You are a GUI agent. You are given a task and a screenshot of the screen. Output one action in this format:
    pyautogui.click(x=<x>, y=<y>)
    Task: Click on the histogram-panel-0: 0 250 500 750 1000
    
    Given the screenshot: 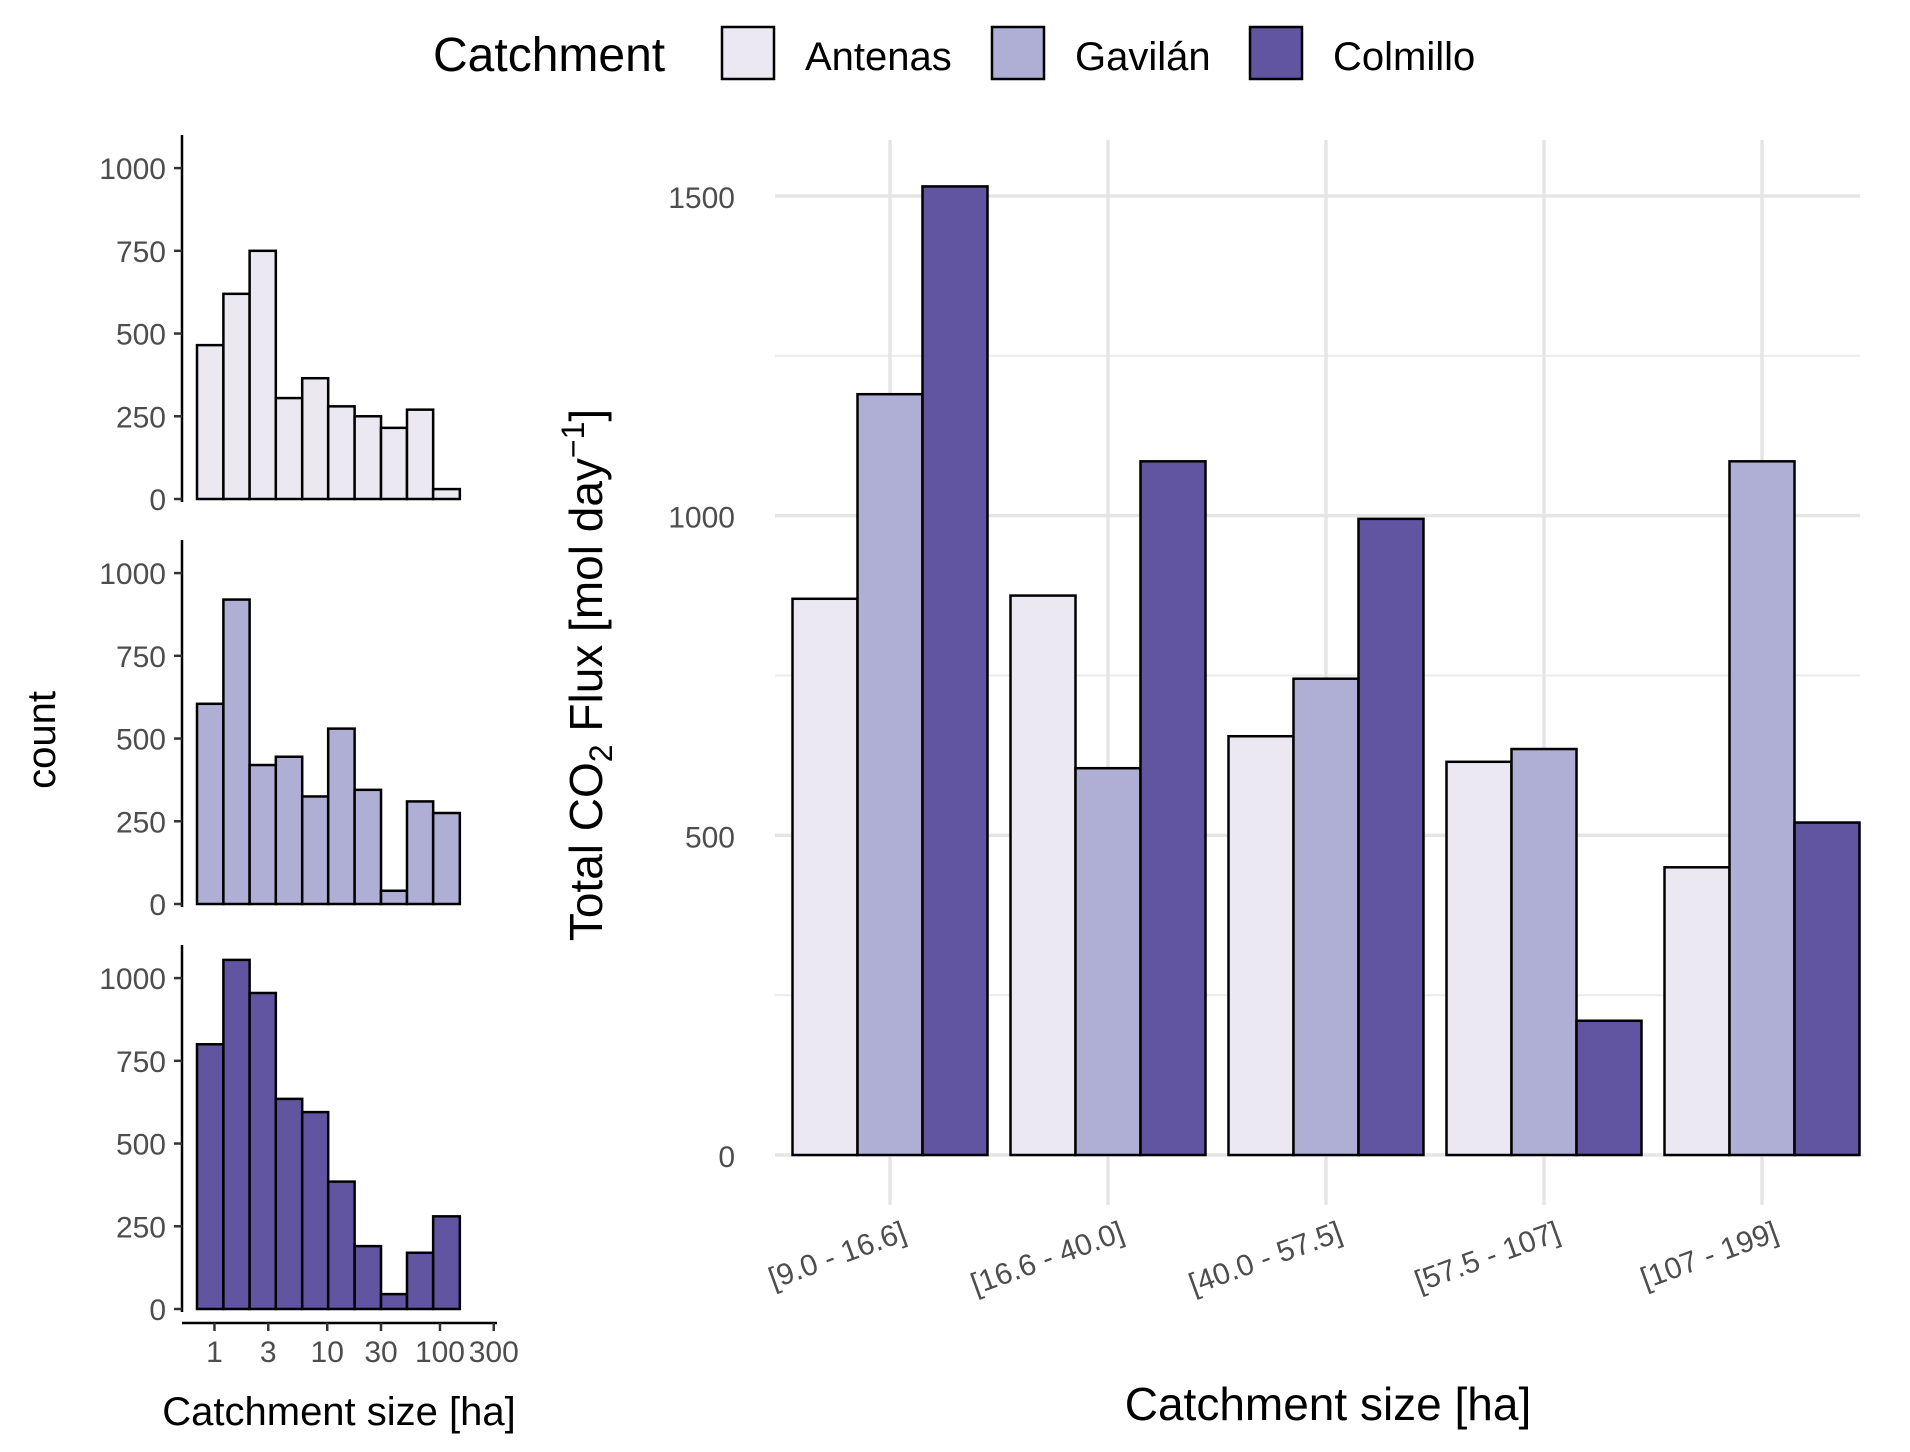 What is the action you would take?
    pyautogui.click(x=280, y=326)
    